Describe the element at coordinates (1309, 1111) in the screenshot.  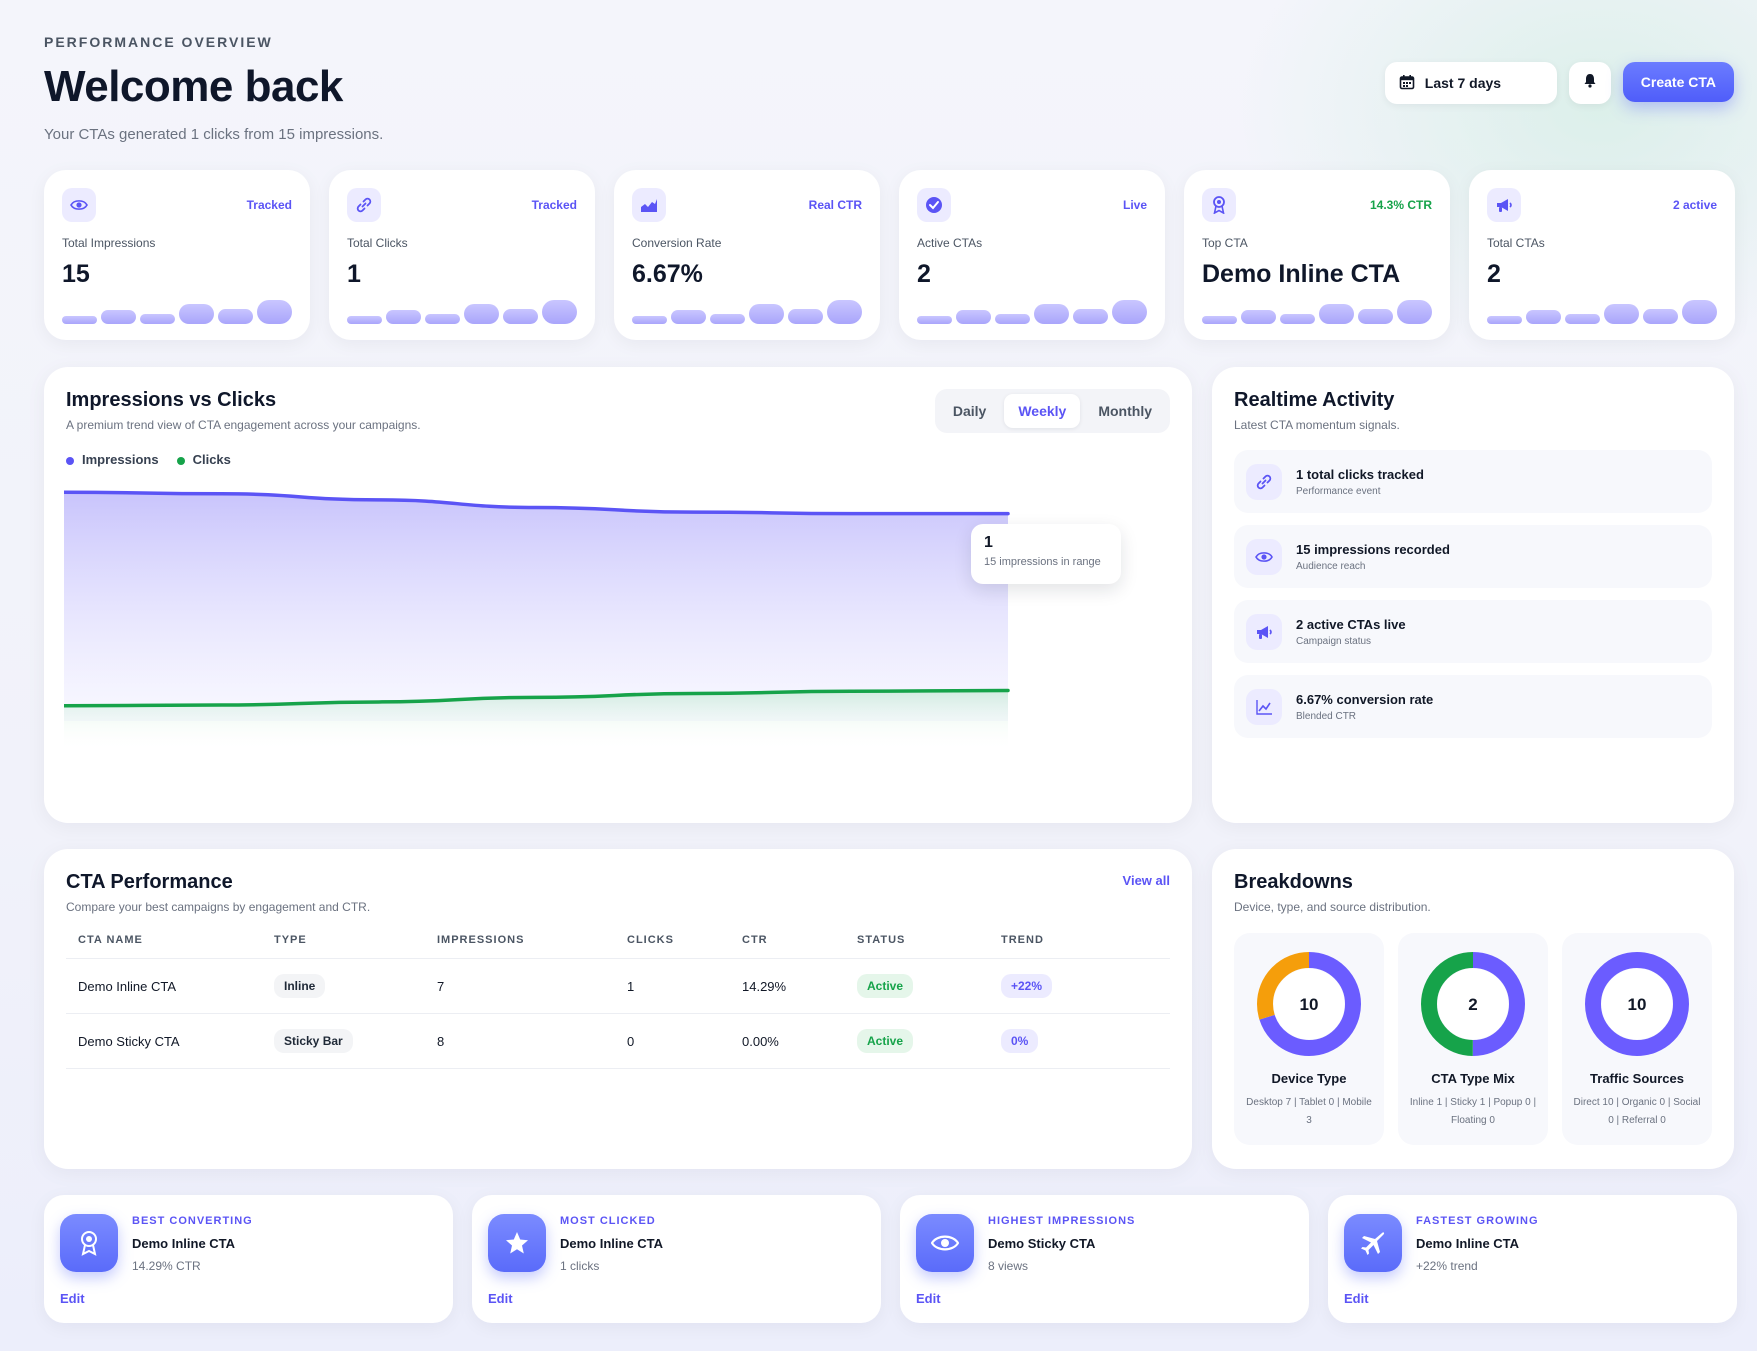
I see `donut-detail: Desktop 7 | Tablet 0 | Mobile 3` at that location.